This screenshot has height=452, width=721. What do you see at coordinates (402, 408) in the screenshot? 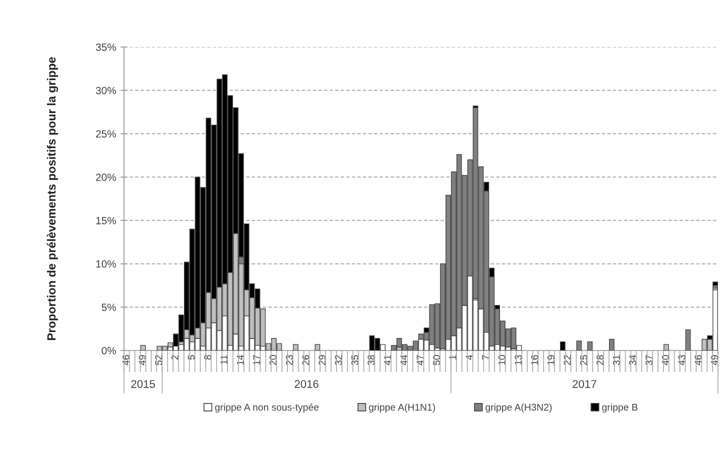
I see `legend-label: grippe A(H1N1)` at bounding box center [402, 408].